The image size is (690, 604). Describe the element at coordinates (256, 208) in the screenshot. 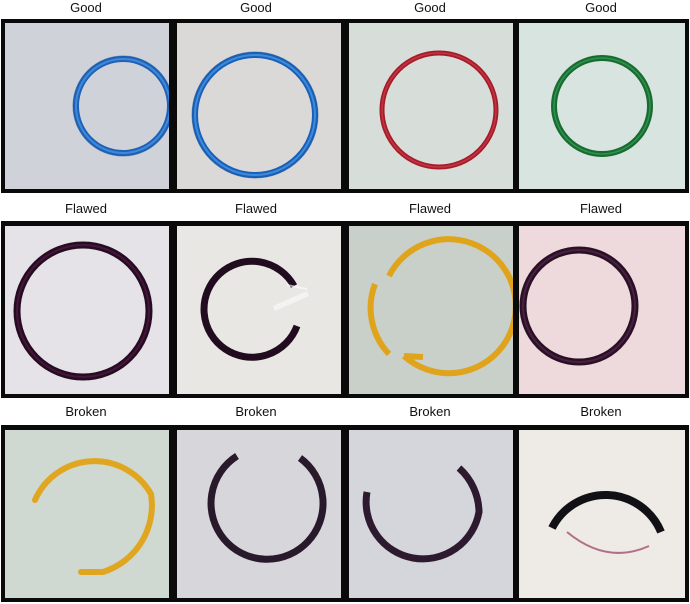

I see `label-flawed-2: Flawed` at that location.